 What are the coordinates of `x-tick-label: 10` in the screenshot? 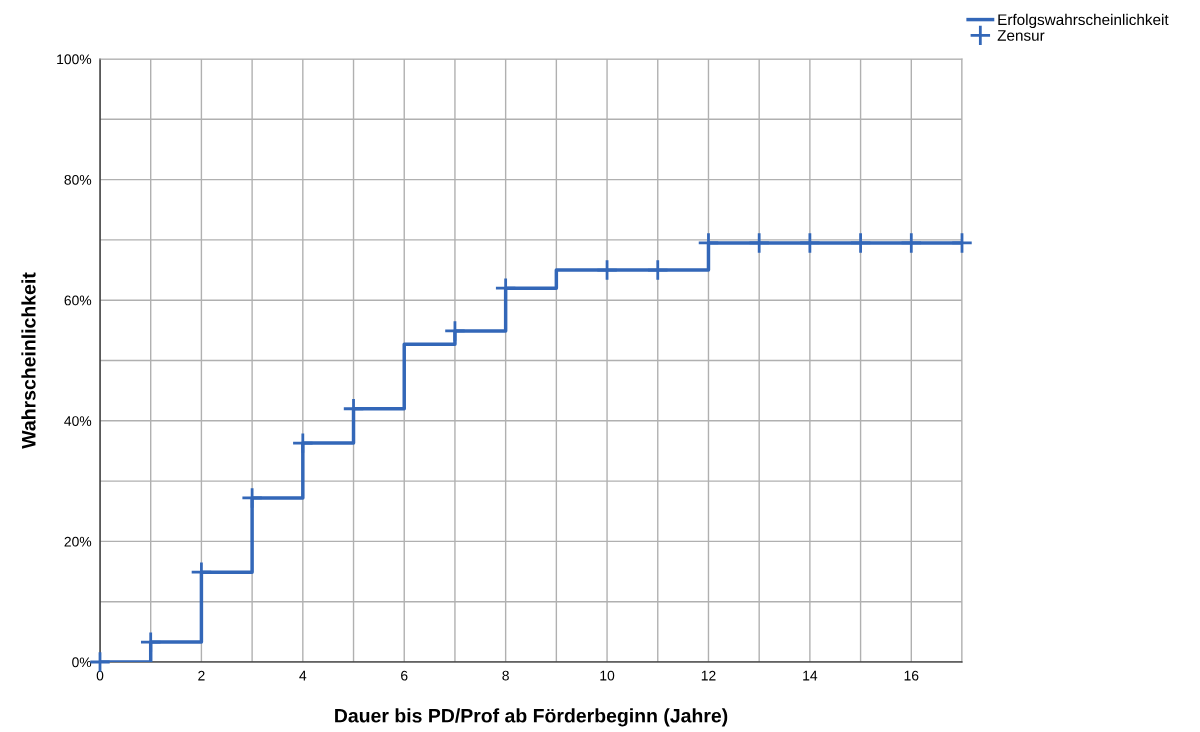 It's located at (607, 675).